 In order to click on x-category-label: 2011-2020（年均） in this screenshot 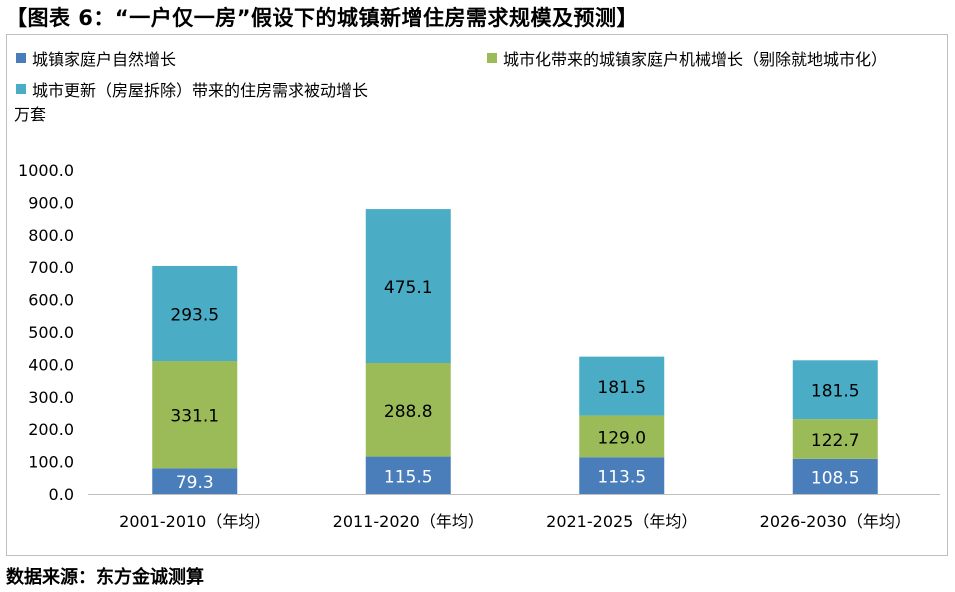, I will do `click(408, 521)`.